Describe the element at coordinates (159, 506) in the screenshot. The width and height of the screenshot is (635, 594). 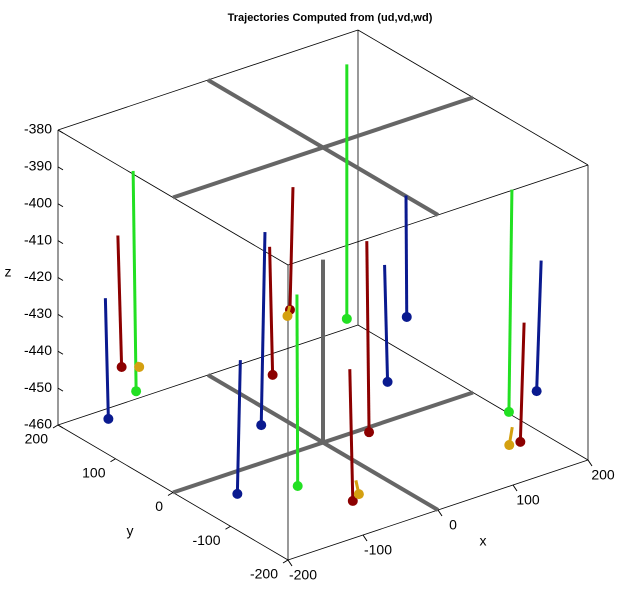
I see `y-tick-label: 0` at that location.